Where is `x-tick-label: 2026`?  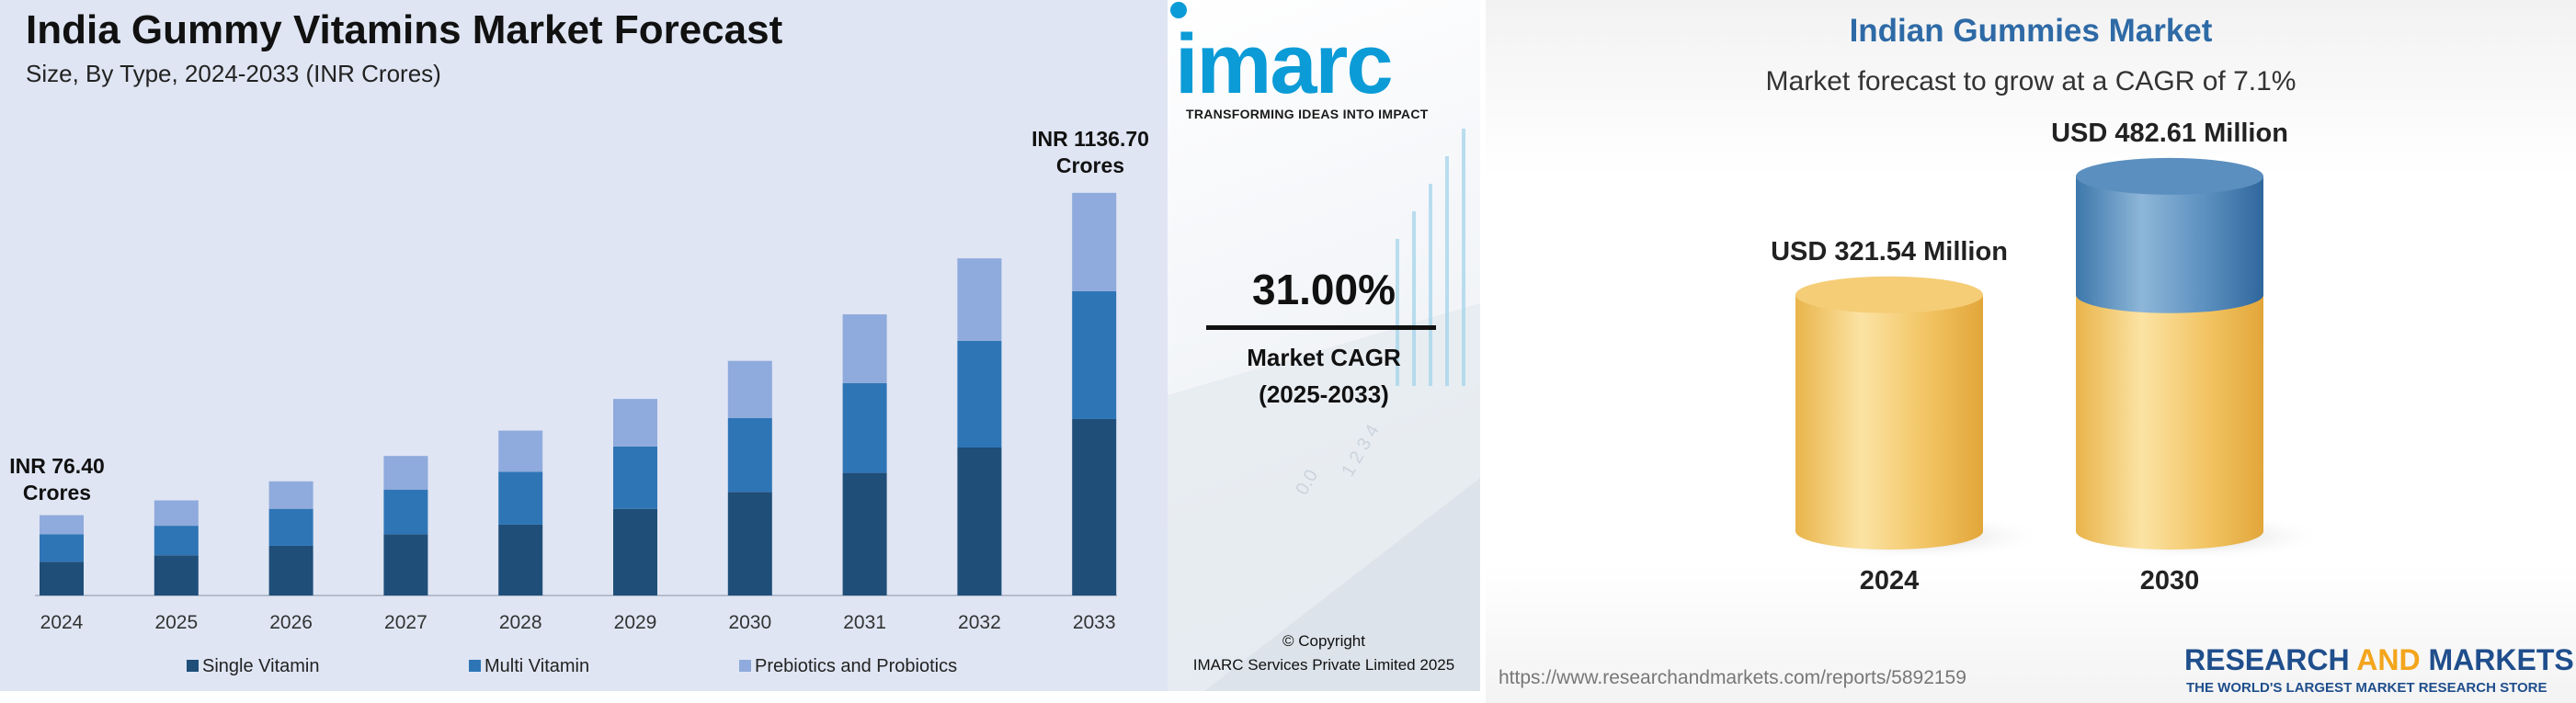
x-tick-label: 2026 is located at coordinates (291, 622).